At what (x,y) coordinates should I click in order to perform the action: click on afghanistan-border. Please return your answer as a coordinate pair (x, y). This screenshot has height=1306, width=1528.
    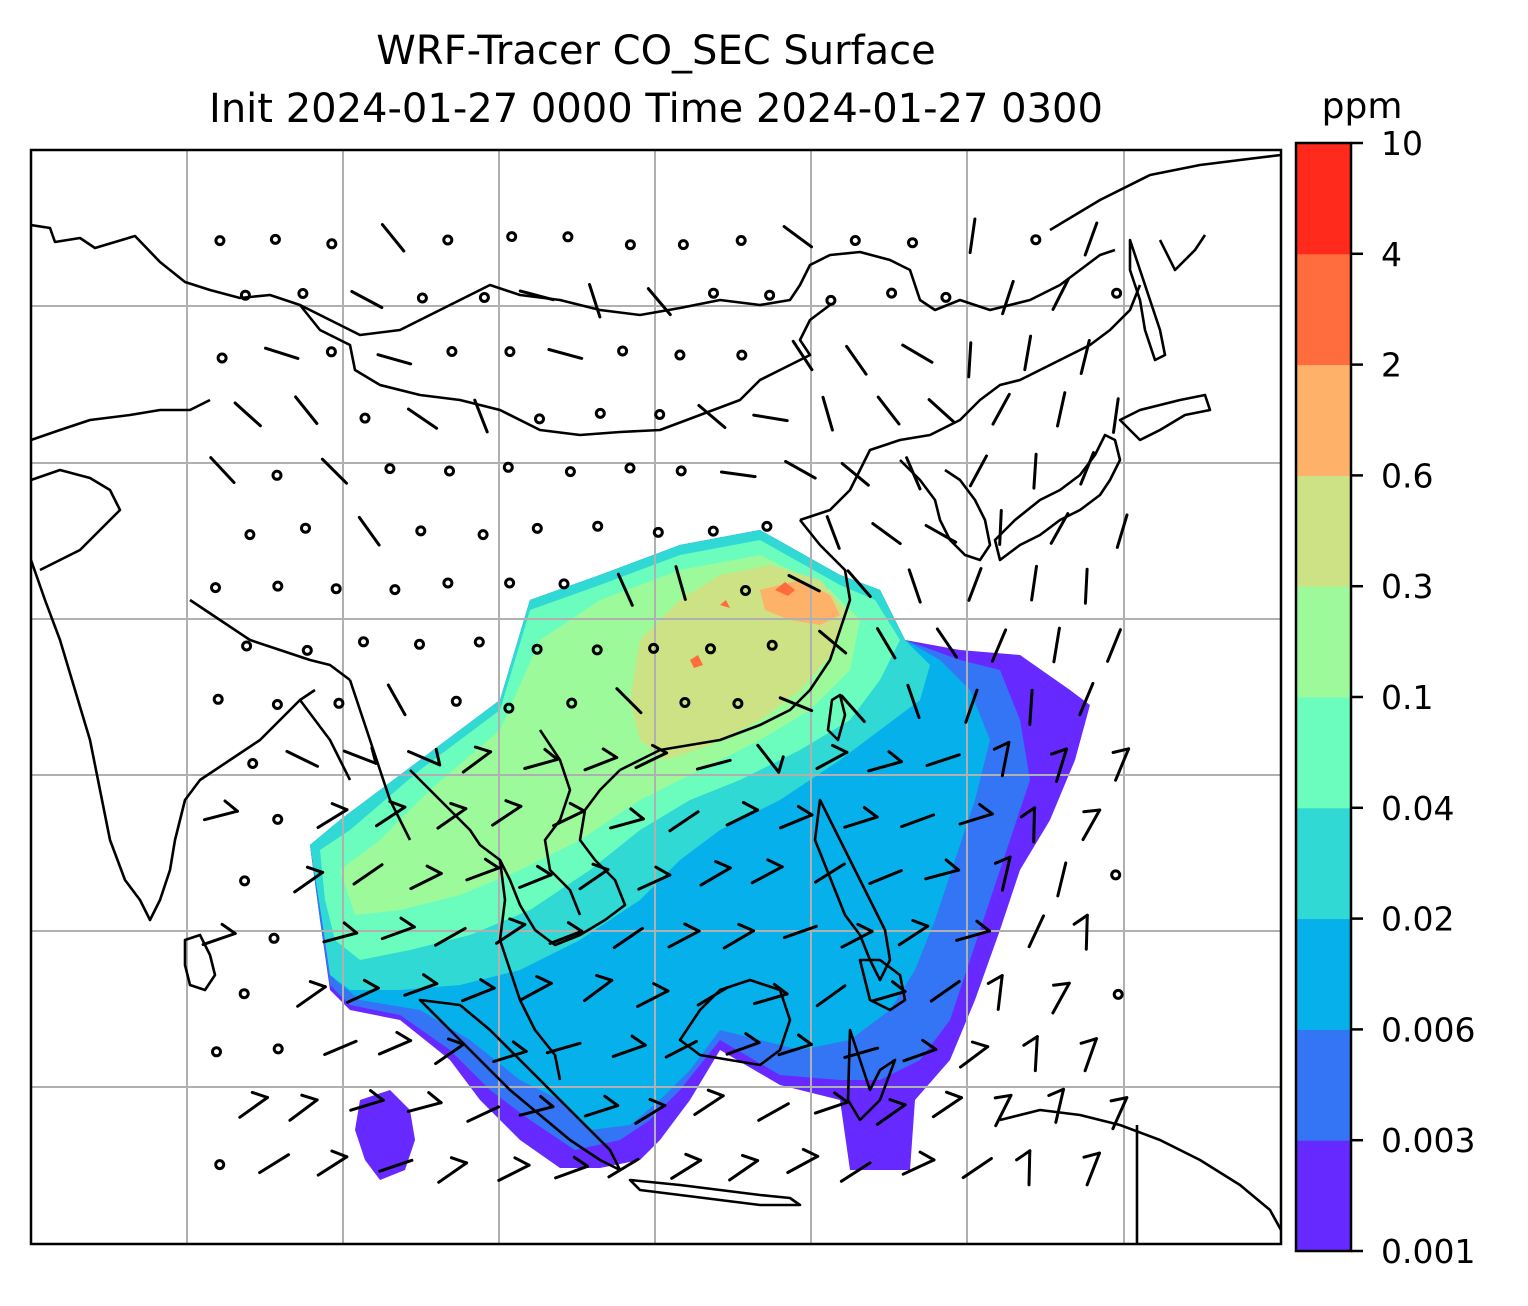
    Looking at the image, I should click on (76, 520).